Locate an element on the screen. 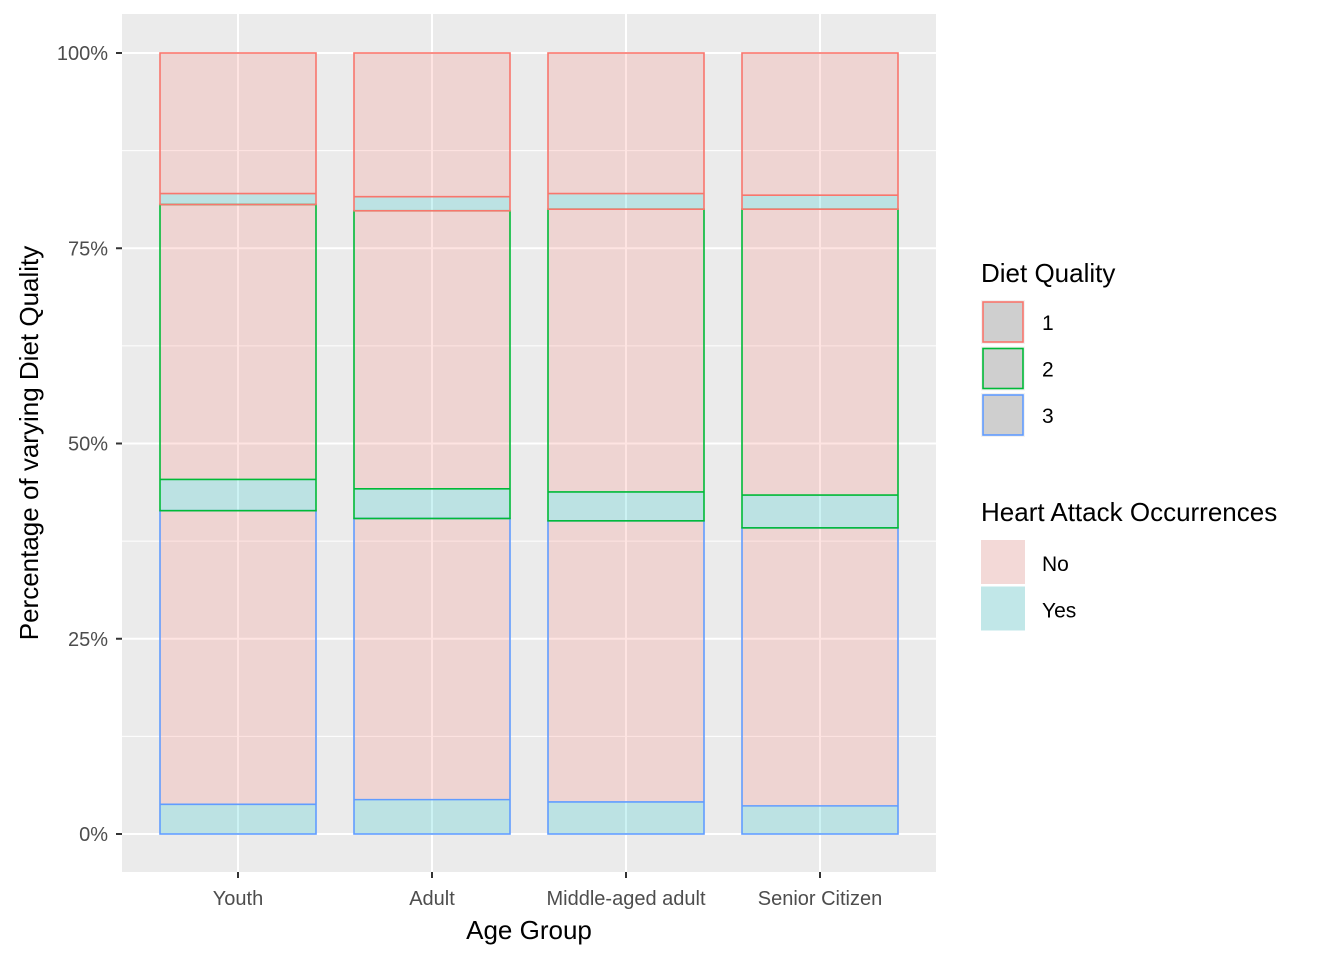  legend-heart-attack-title: Heart Attack Occurrences is located at coordinates (1129, 512).